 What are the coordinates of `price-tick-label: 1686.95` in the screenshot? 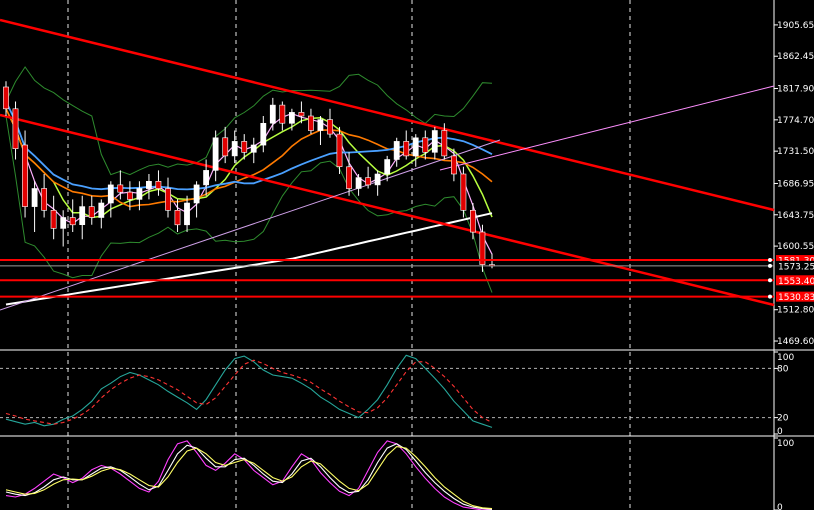 It's located at (795, 184).